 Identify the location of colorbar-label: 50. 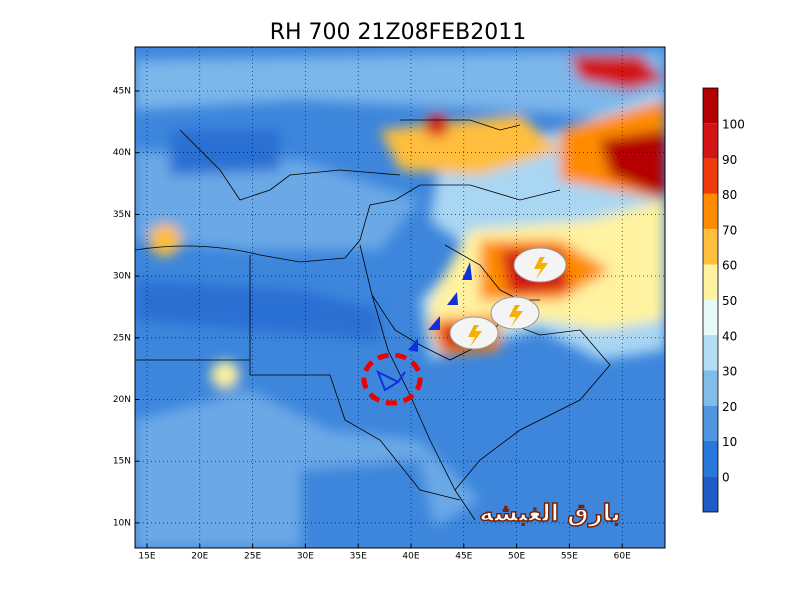
(729, 301).